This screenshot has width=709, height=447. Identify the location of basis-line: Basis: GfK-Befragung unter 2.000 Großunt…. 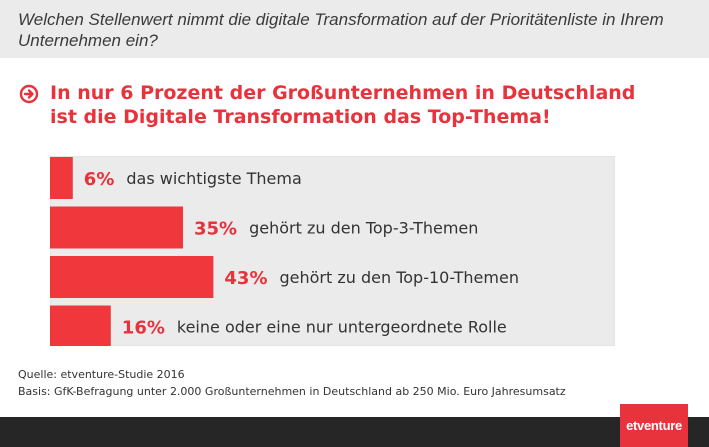
(292, 391).